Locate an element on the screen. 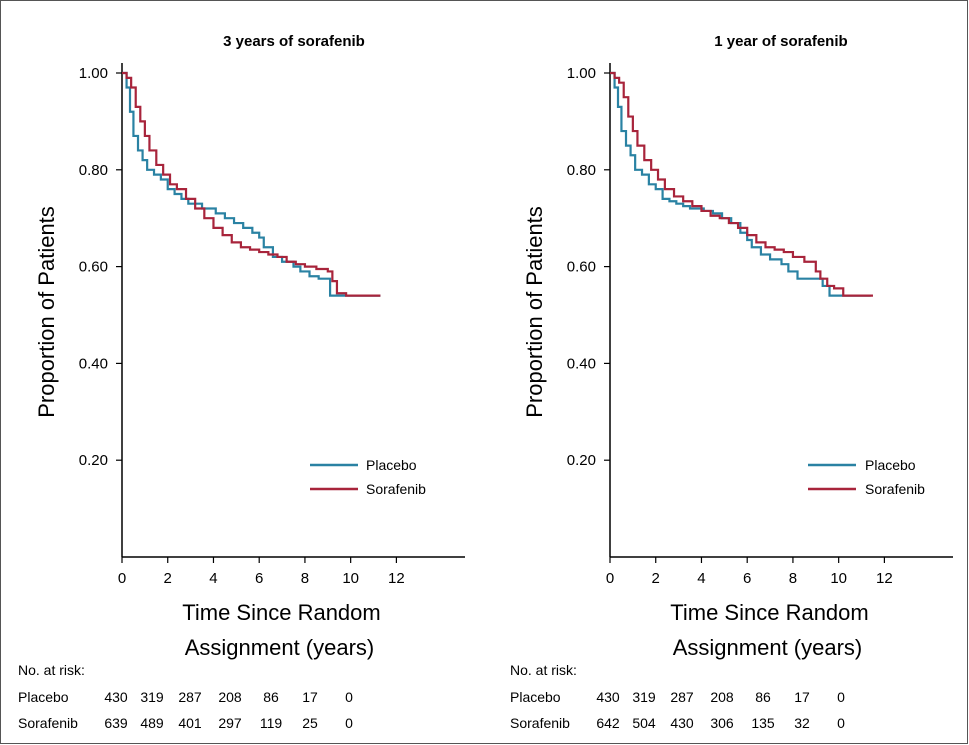 The height and width of the screenshot is (745, 969). risk-value: 306 is located at coordinates (722, 723).